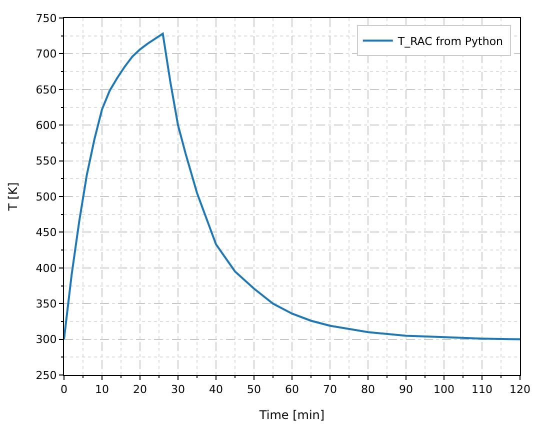 The height and width of the screenshot is (432, 543). What do you see at coordinates (46, 303) in the screenshot?
I see `y-tick-label: 350` at bounding box center [46, 303].